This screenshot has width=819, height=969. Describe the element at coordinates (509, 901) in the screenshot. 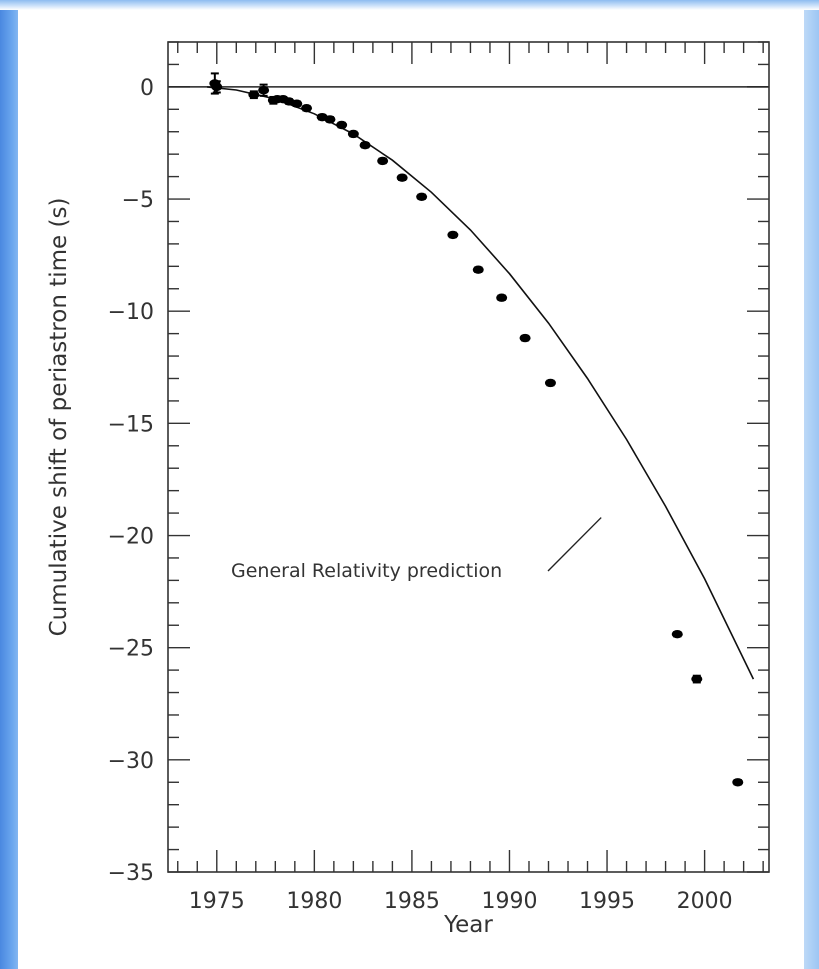

I see `x-tick-label: 1990` at that location.